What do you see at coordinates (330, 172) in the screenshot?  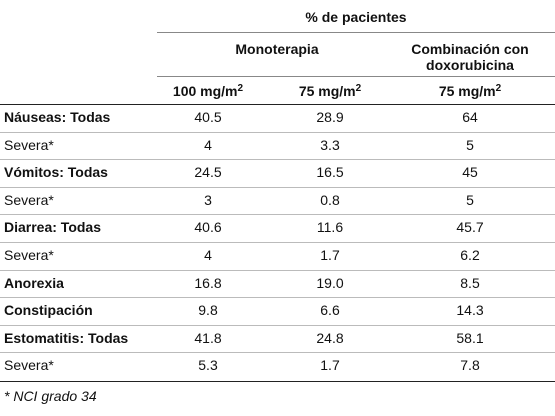 I see `cell: 16.5` at bounding box center [330, 172].